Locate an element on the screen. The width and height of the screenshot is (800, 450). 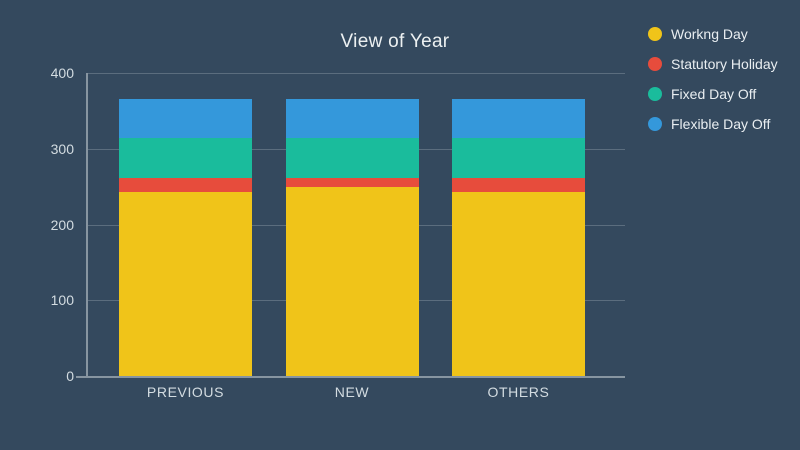
bar-segment-others-statutory-holiday is located at coordinates (518, 184).